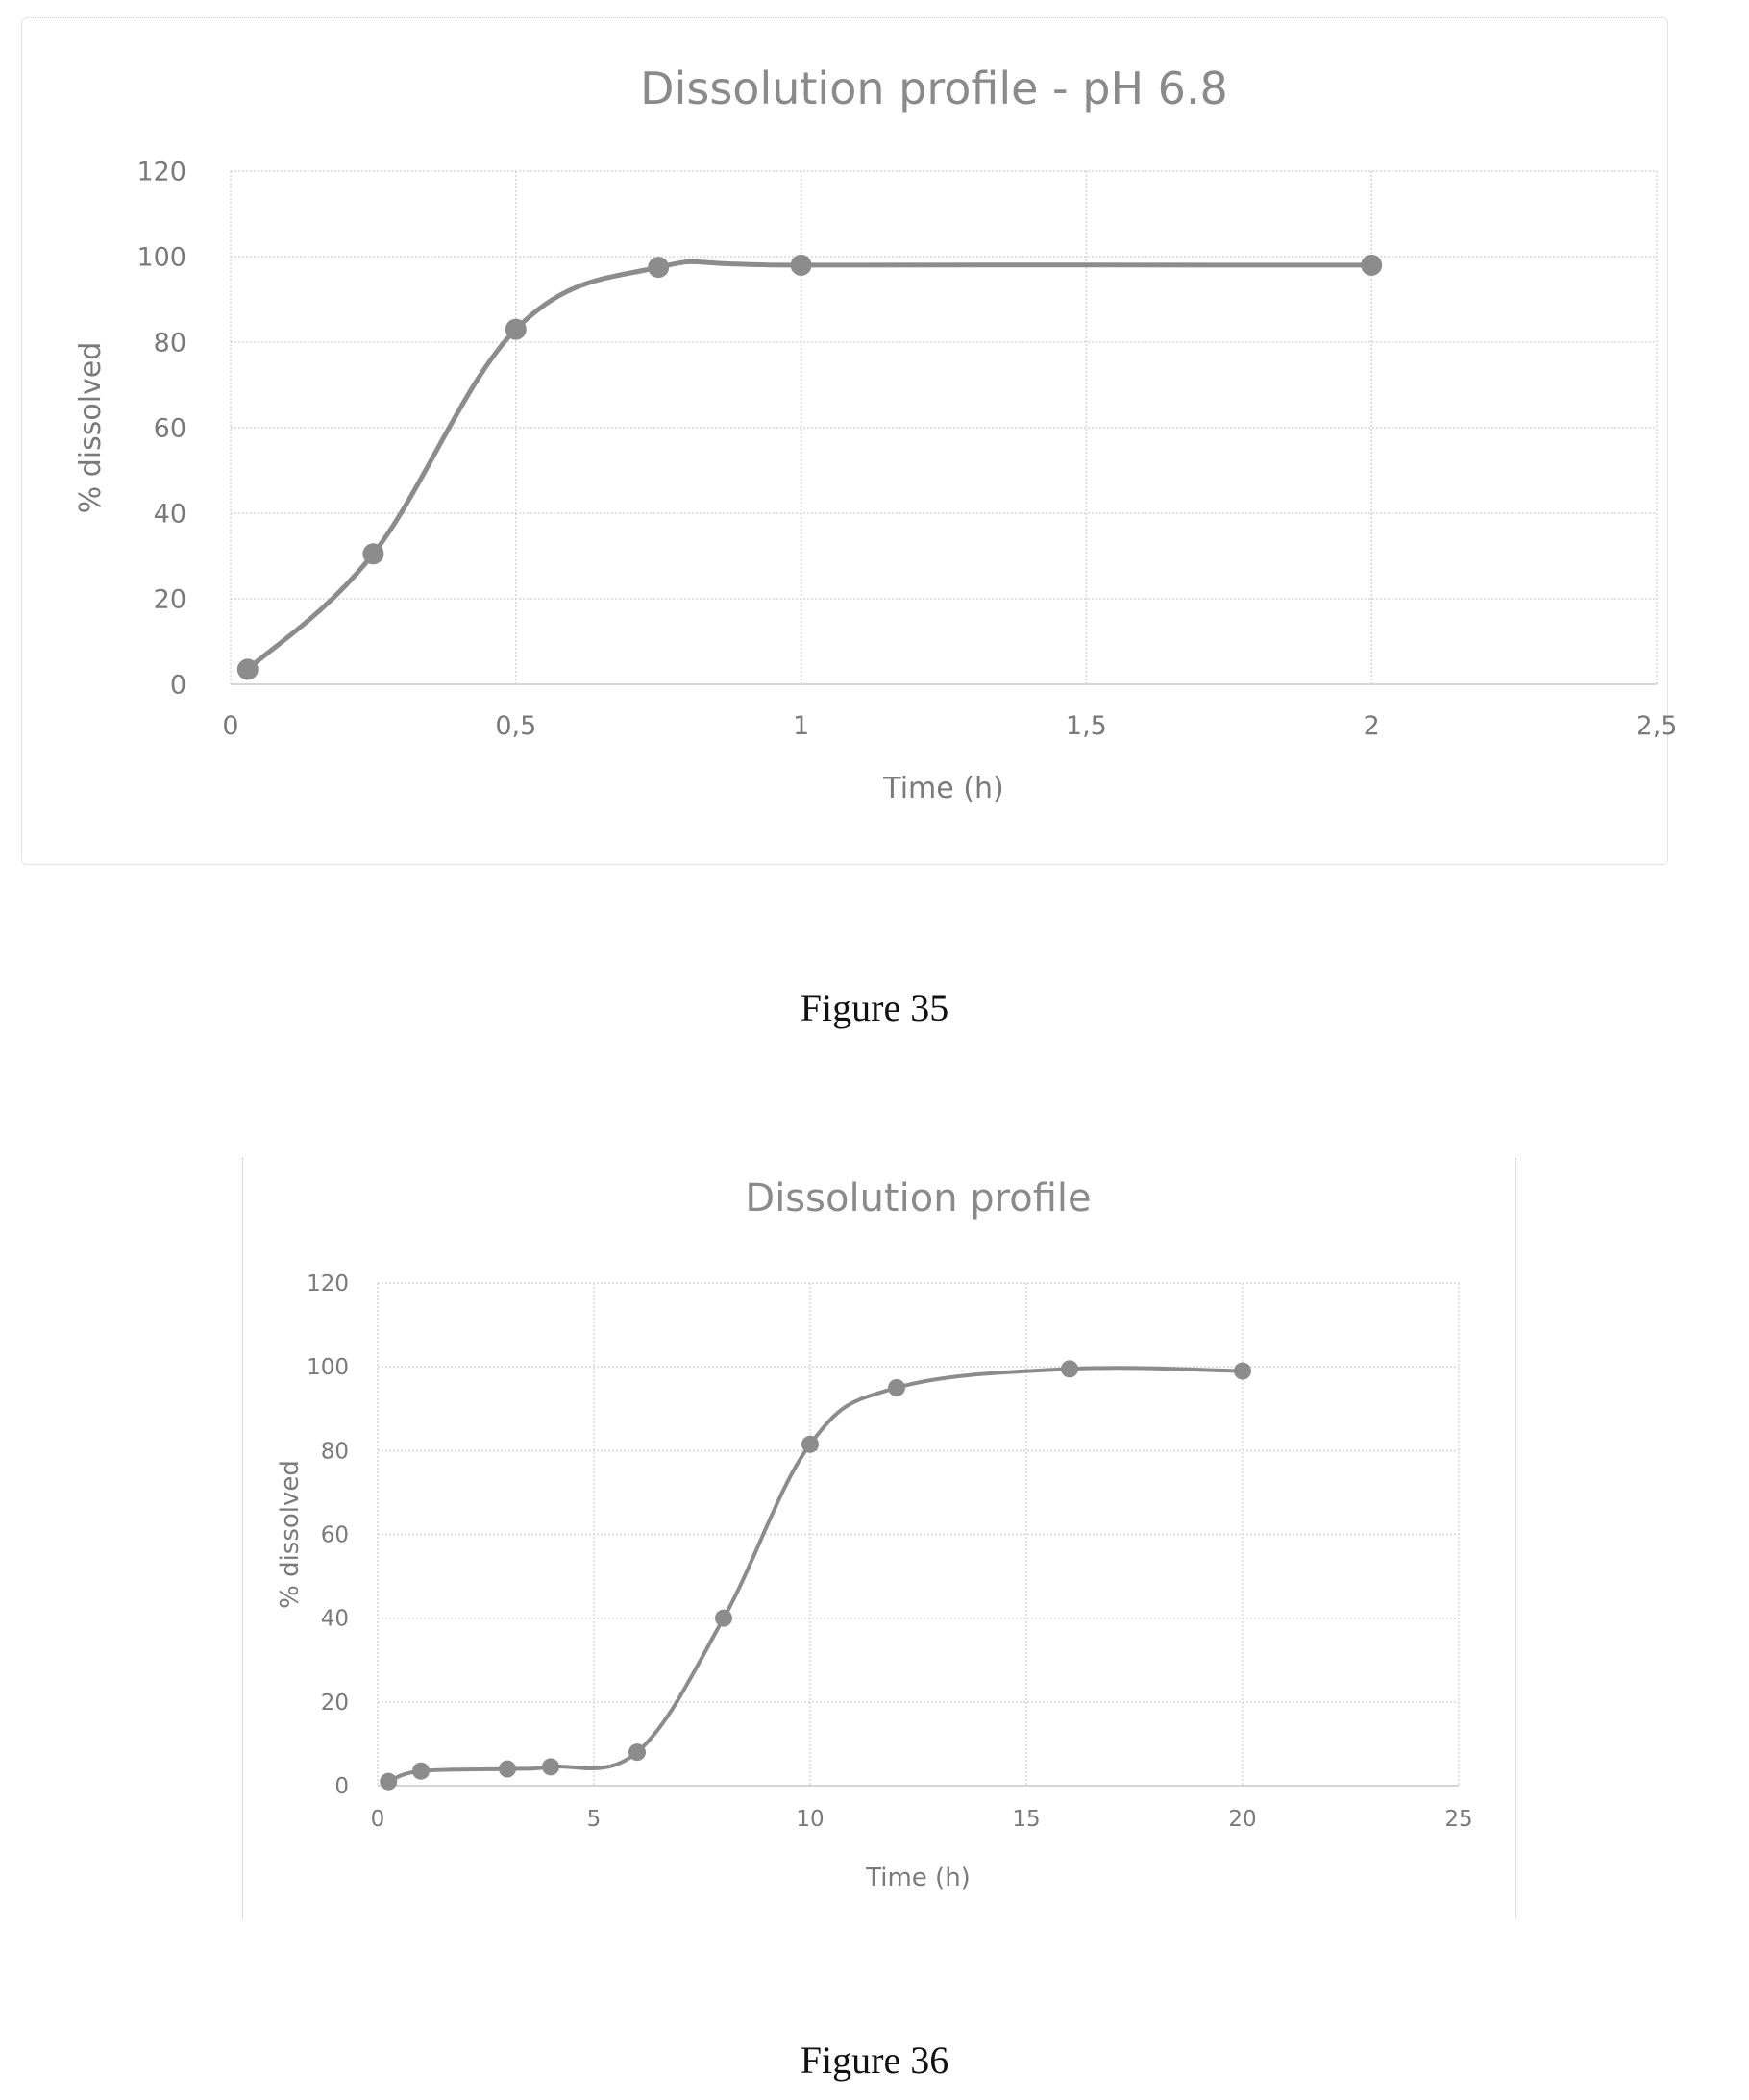  Describe the element at coordinates (874, 1007) in the screenshot. I see `figure-35-caption: Figure 35` at that location.